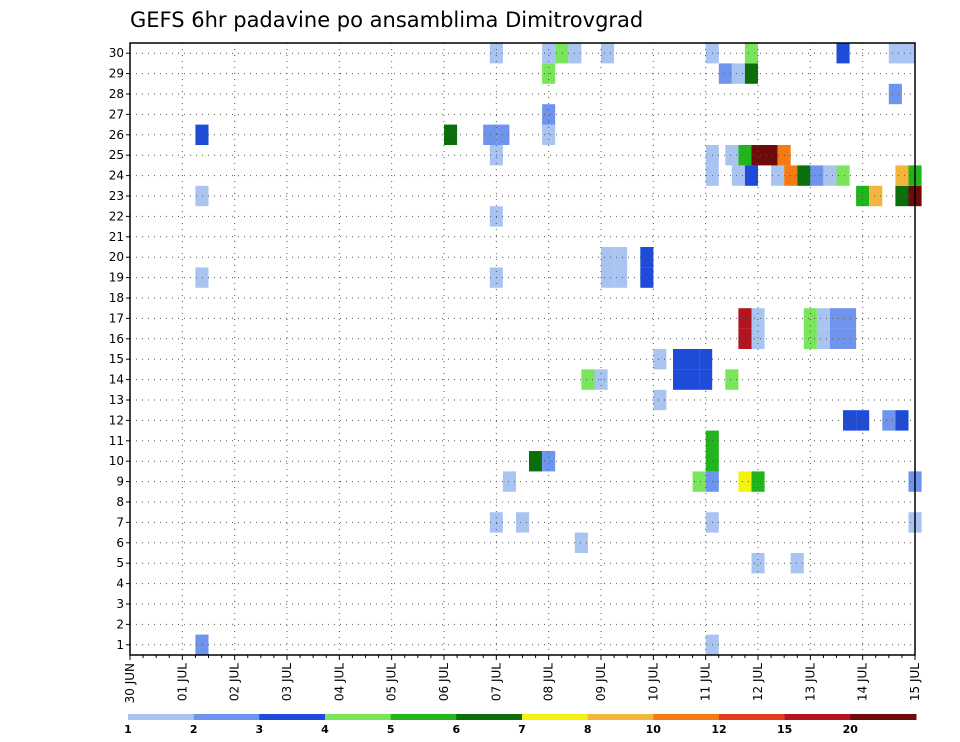  Describe the element at coordinates (522, 729) in the screenshot. I see `colorbar-label: 7` at that location.